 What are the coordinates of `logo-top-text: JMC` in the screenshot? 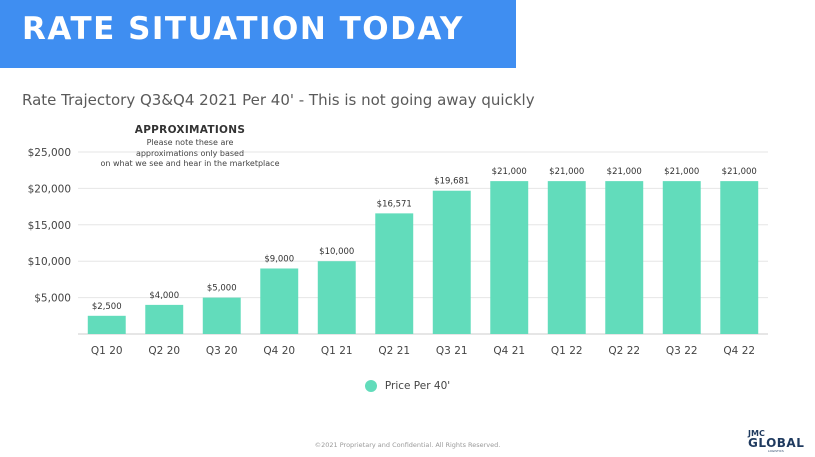 It's located at (756, 433).